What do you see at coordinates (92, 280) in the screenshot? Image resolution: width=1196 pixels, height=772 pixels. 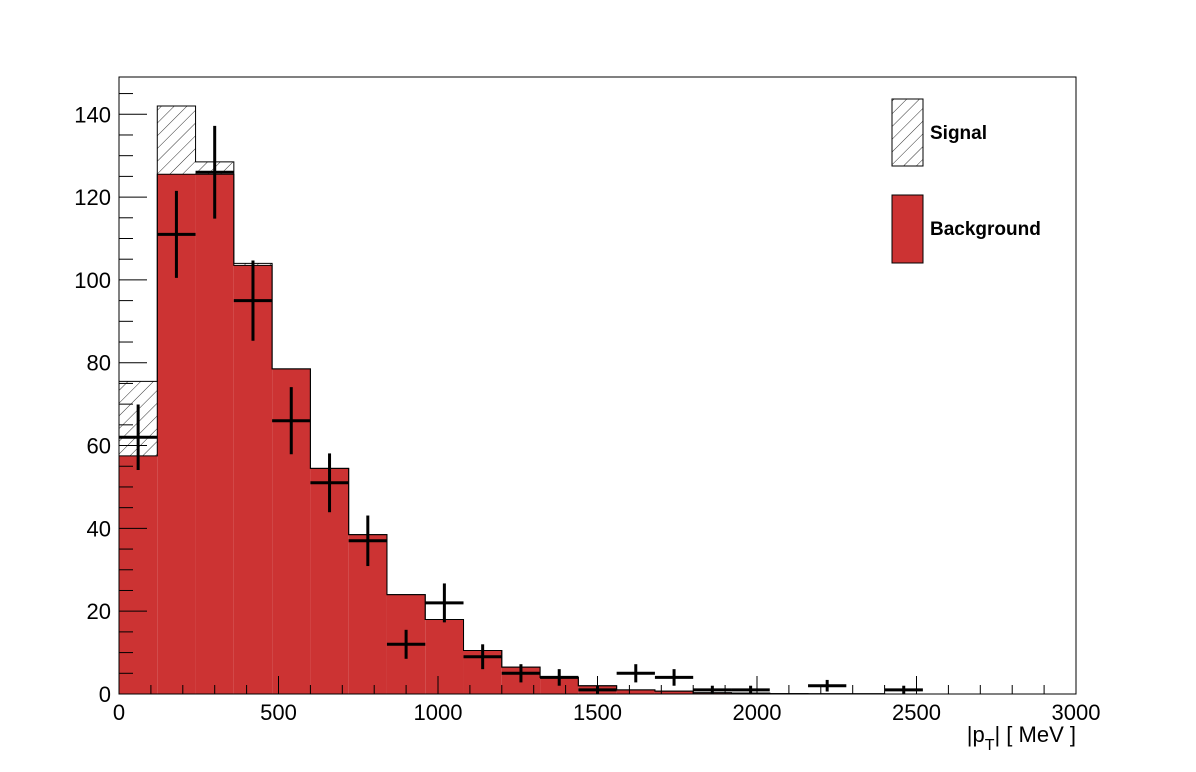 I see `y-tick-label: 100` at bounding box center [92, 280].